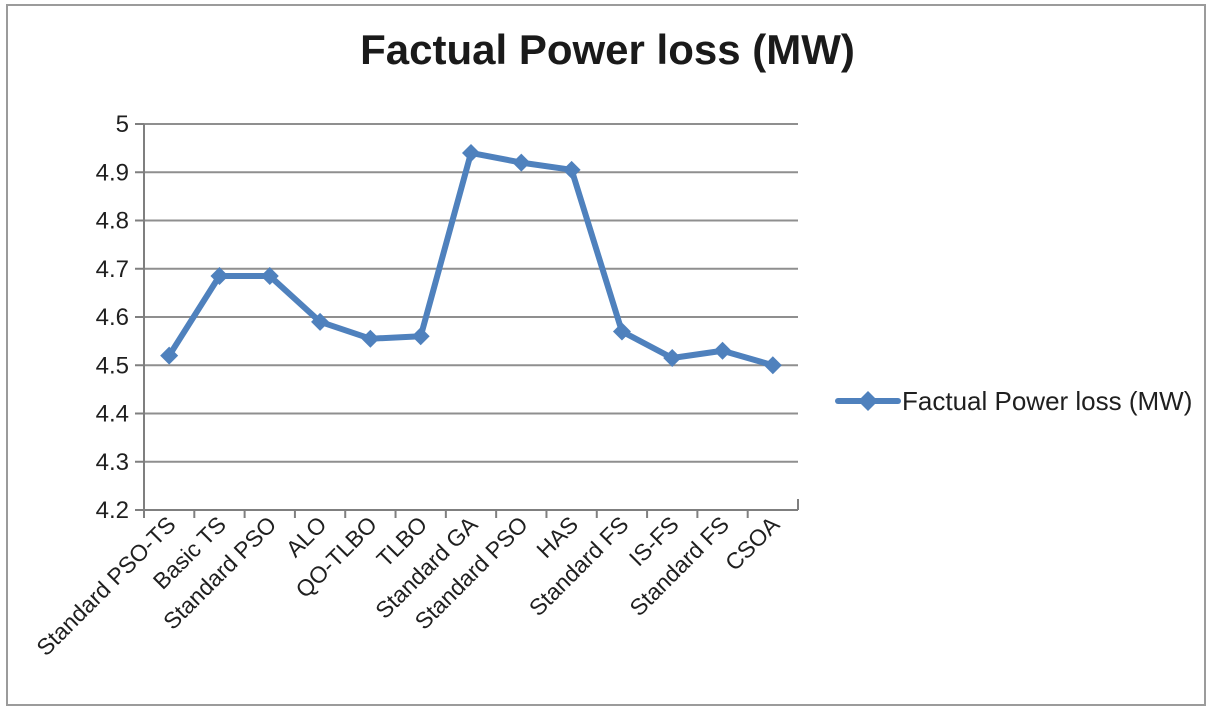 The height and width of the screenshot is (715, 1215). Describe the element at coordinates (122, 124) in the screenshot. I see `y-axis-tick-label: 5` at that location.